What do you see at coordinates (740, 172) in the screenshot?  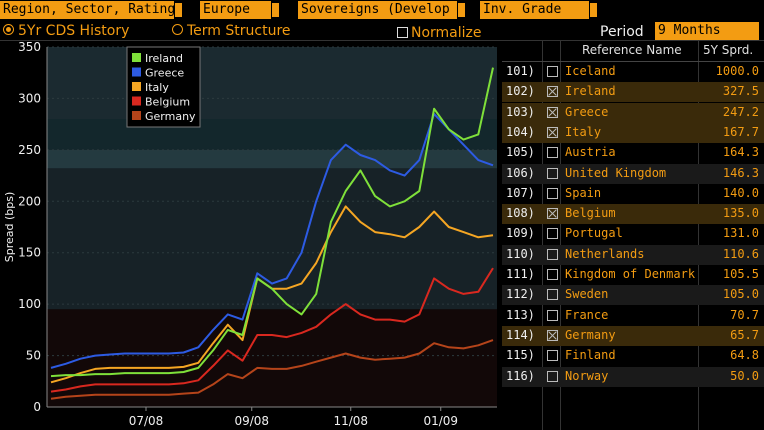 I see `spread-value: 146.3` at bounding box center [740, 172].